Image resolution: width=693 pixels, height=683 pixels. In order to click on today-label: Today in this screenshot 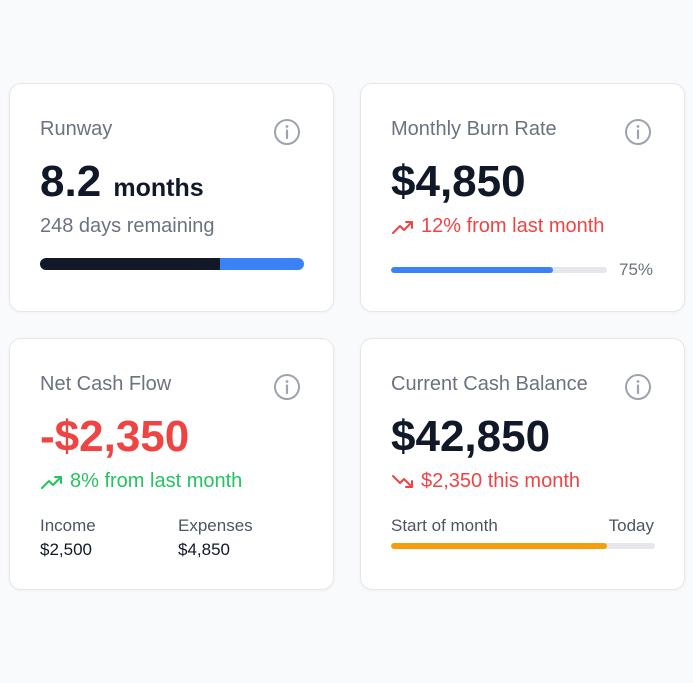, I will do `click(631, 525)`.